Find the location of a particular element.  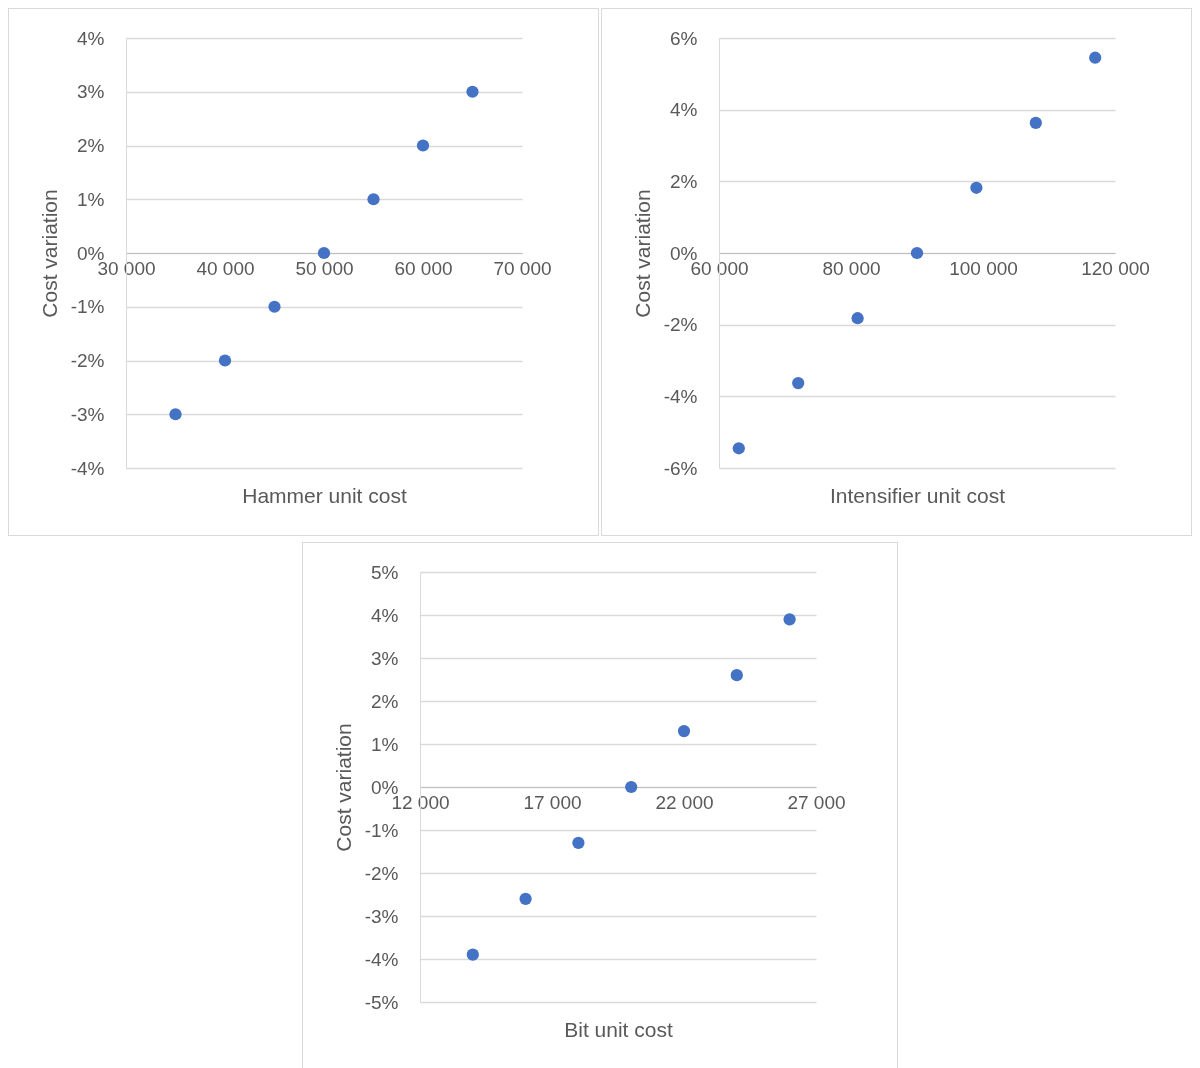

y-tick-label: -5% is located at coordinates (381, 1002).